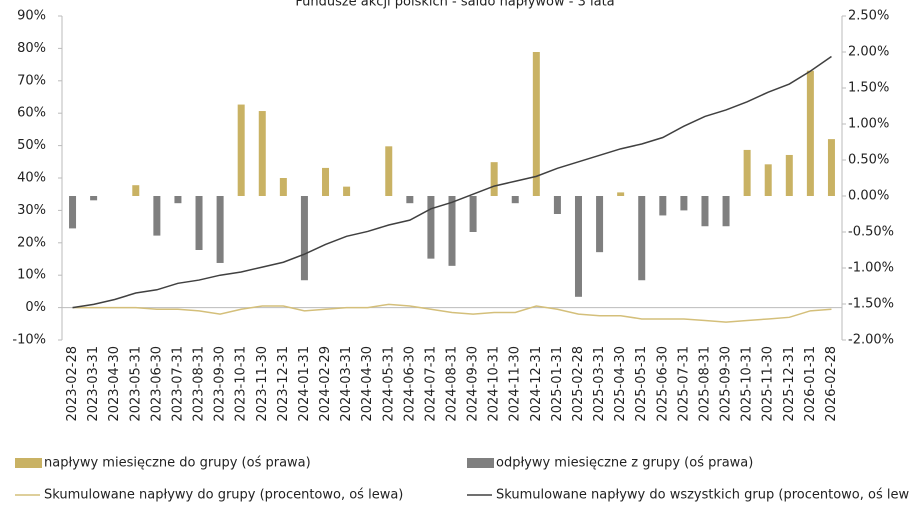  I want to click on y-tick-label: 70%, so click(31, 80).